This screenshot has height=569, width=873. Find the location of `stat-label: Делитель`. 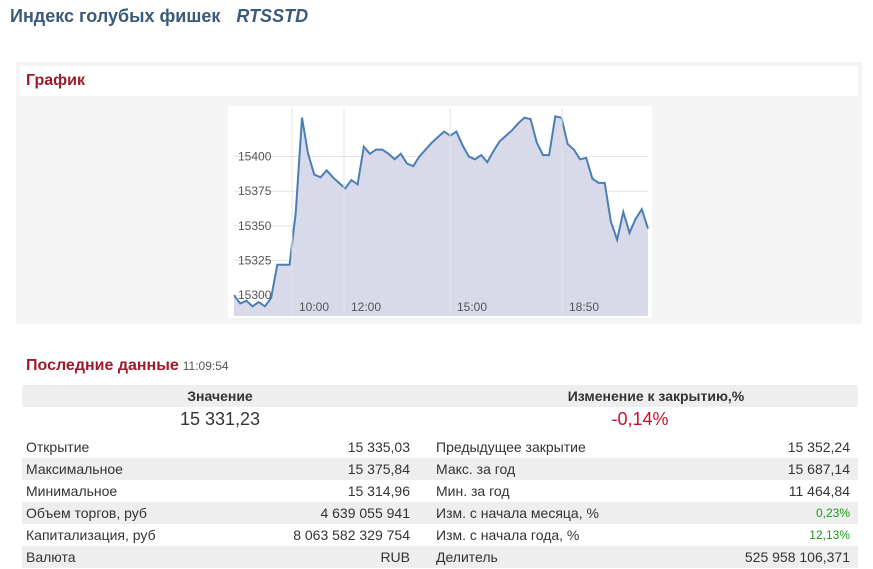

stat-label: Делитель is located at coordinates (467, 557).